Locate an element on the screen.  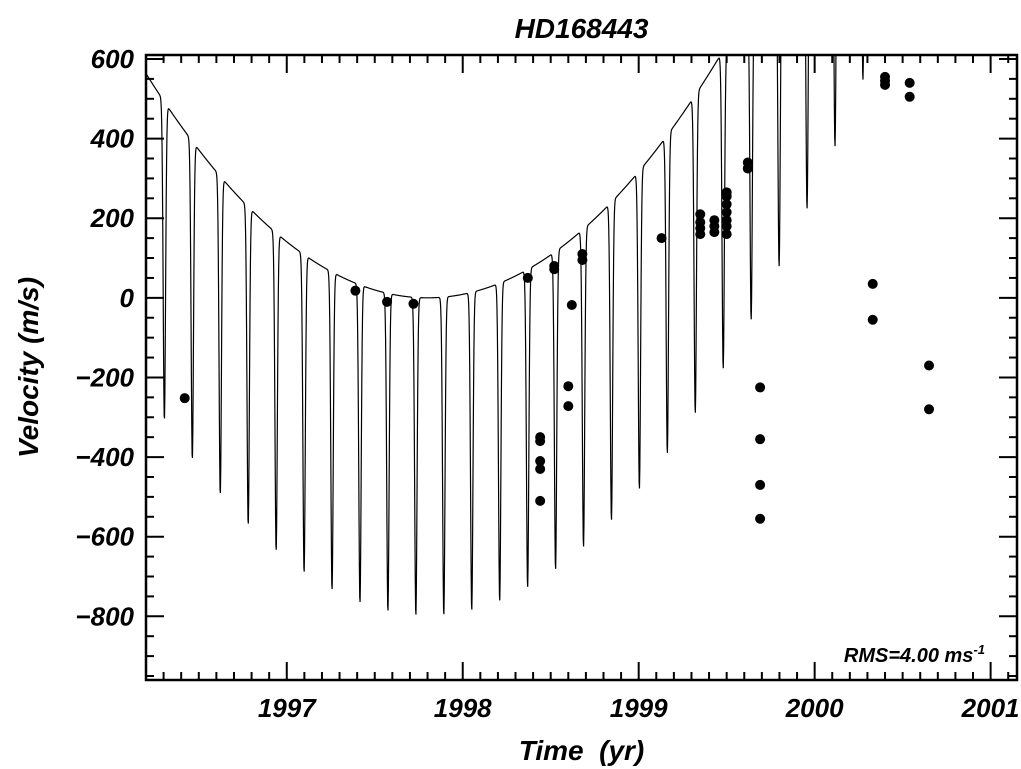
y-tick-label: 400 is located at coordinates (112, 139).